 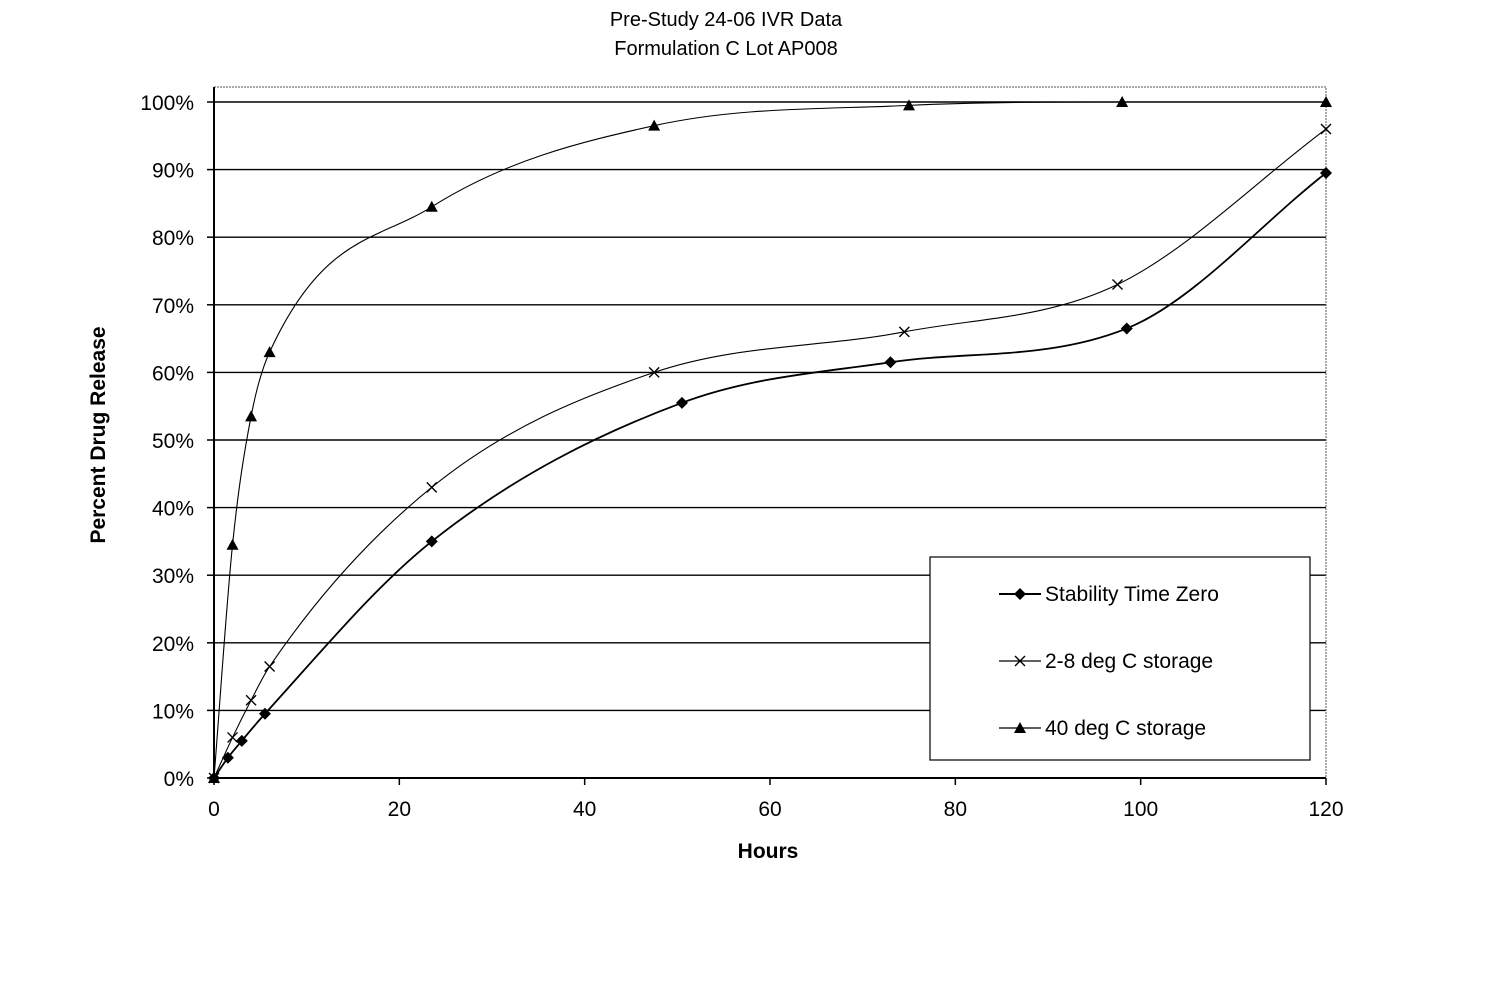 I want to click on y-tick-label: 30%, so click(x=173, y=576).